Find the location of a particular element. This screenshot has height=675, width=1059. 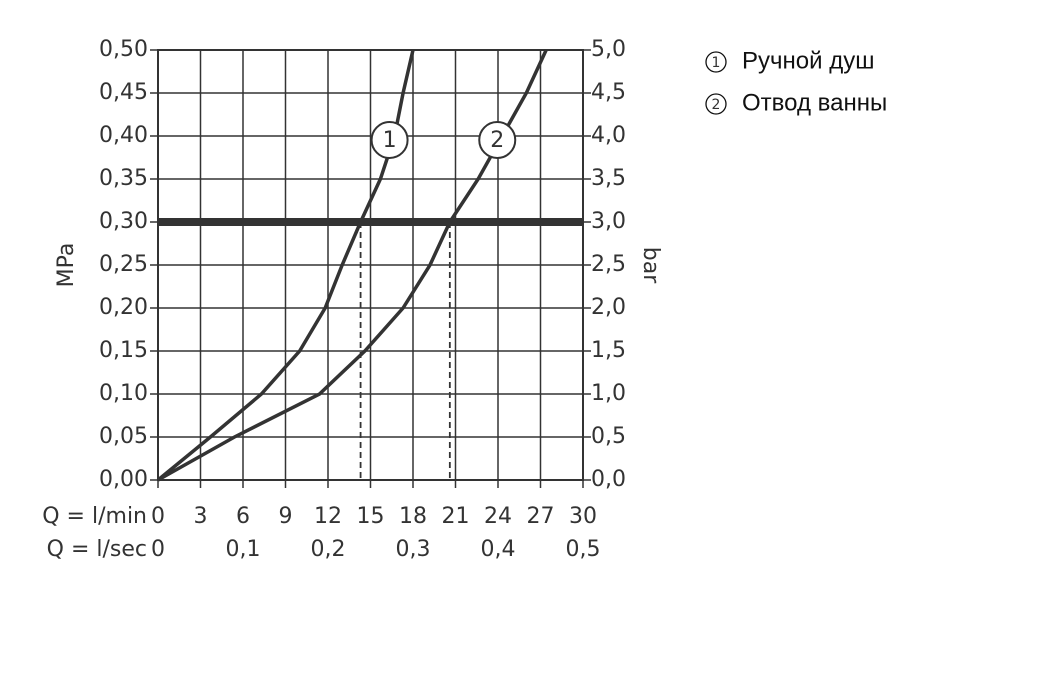

legend-marker-label: 1 is located at coordinates (716, 63).